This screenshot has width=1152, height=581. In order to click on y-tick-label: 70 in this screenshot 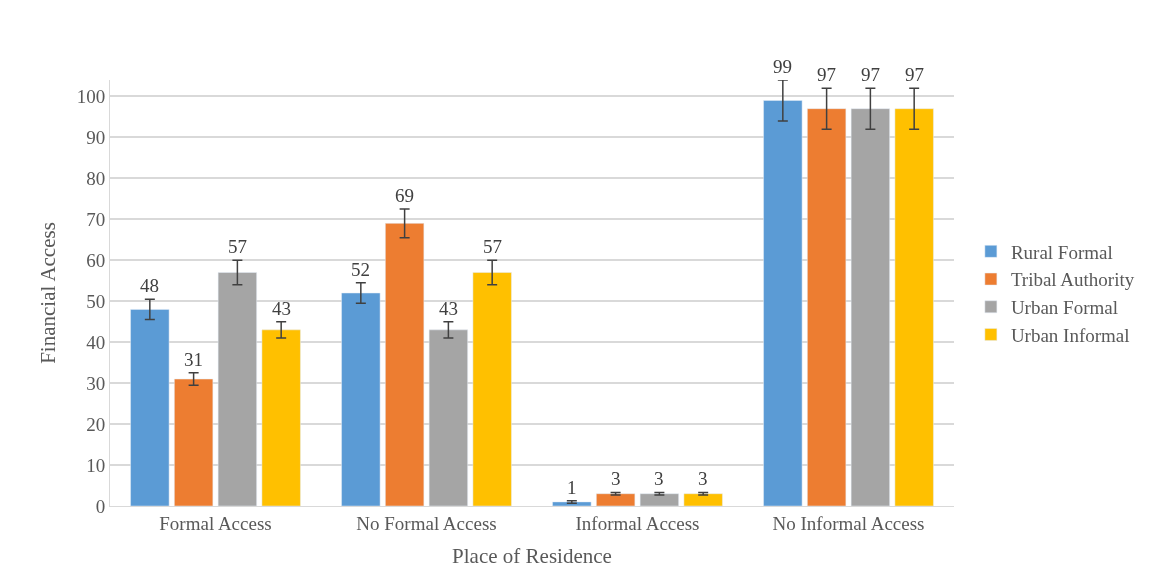, I will do `click(96, 219)`.